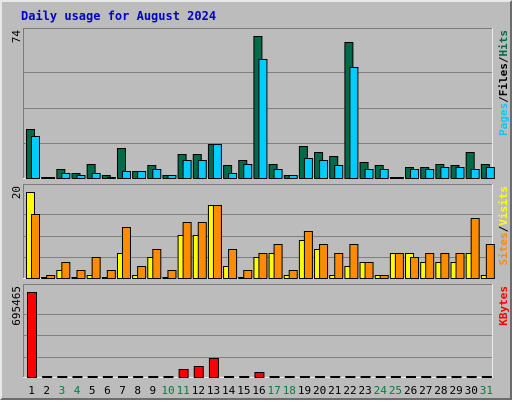  I want to click on x-tick-label: 16, so click(258, 390).